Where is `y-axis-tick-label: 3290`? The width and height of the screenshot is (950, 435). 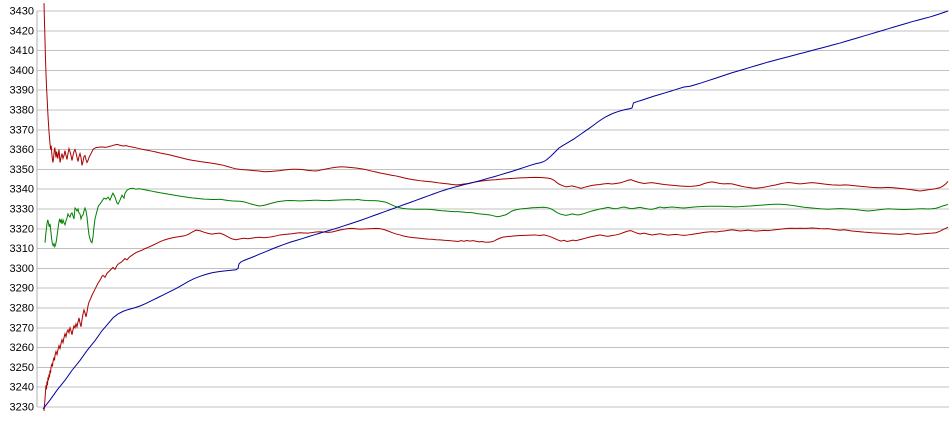
y-axis-tick-label: 3290 is located at coordinates (22, 289).